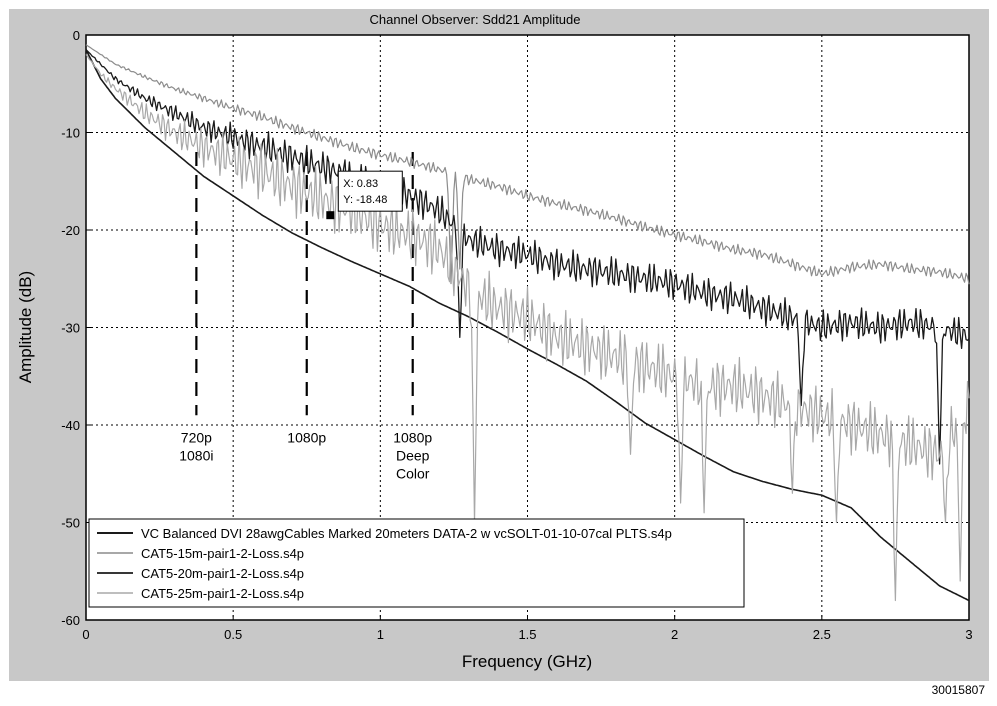 Image resolution: width=997 pixels, height=706 pixels. Describe the element at coordinates (222, 573) in the screenshot. I see `legend-label: CAT5-20m-pair1-2-Loss.s4p` at that location.